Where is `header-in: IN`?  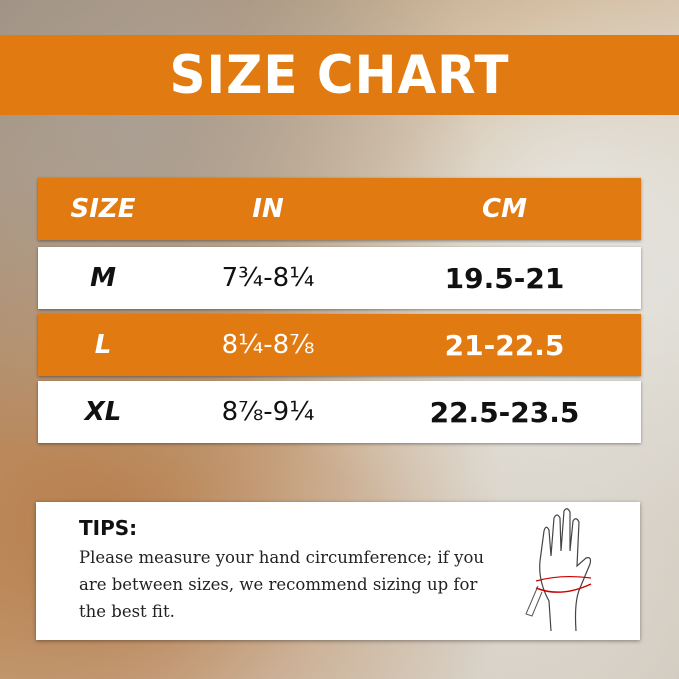
header-in: IN is located at coordinates (268, 209).